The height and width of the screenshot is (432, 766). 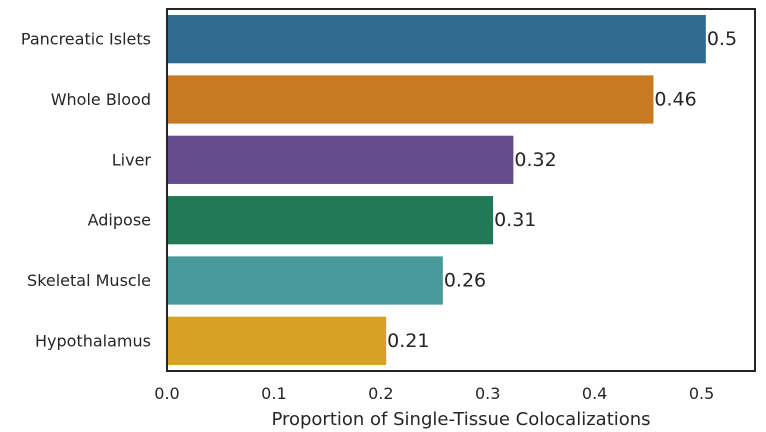 I want to click on bar-skeletal-muscle, so click(x=305, y=280).